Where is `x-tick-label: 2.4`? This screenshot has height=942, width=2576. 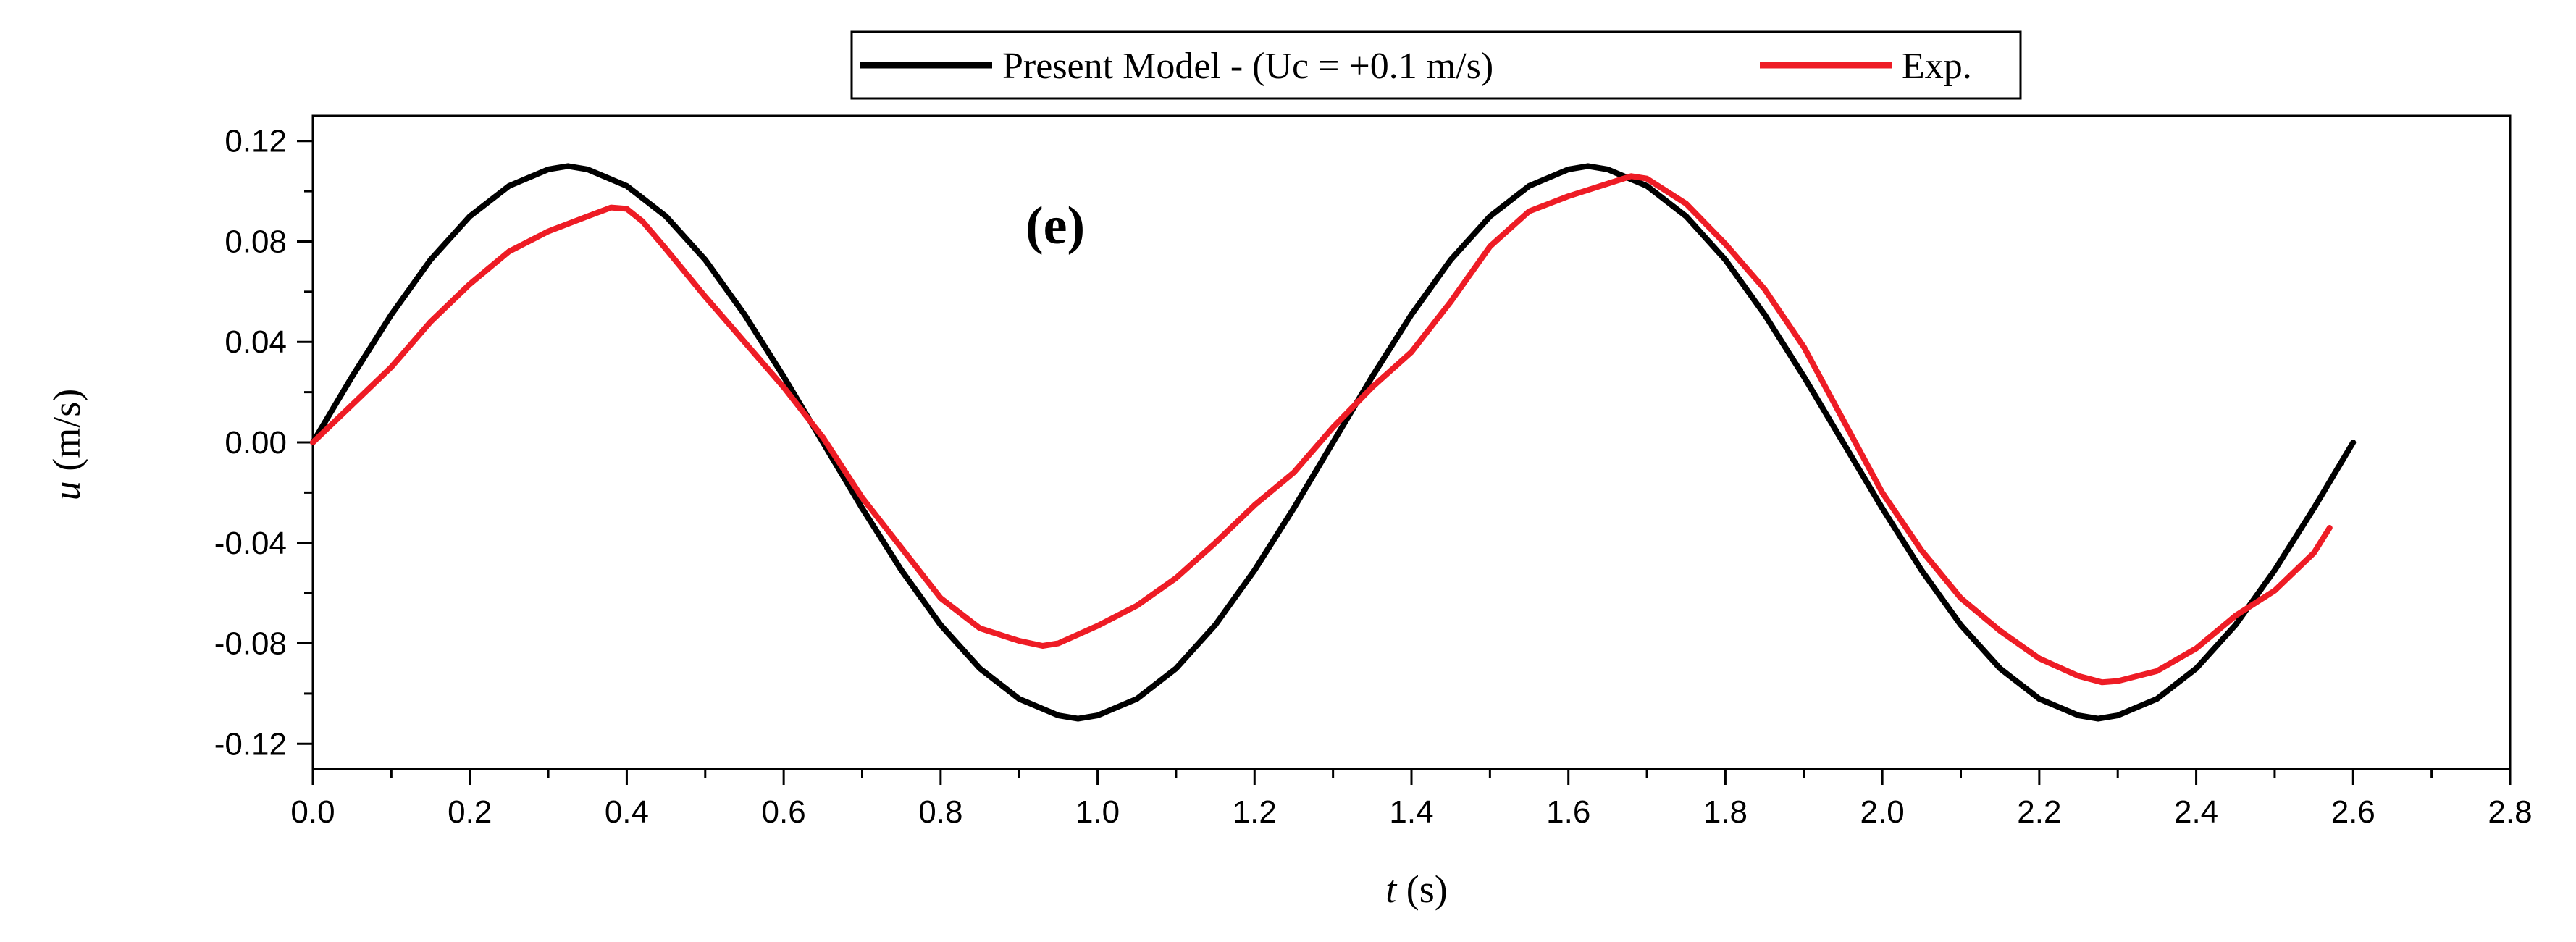
x-tick-label: 2.4 is located at coordinates (2196, 812).